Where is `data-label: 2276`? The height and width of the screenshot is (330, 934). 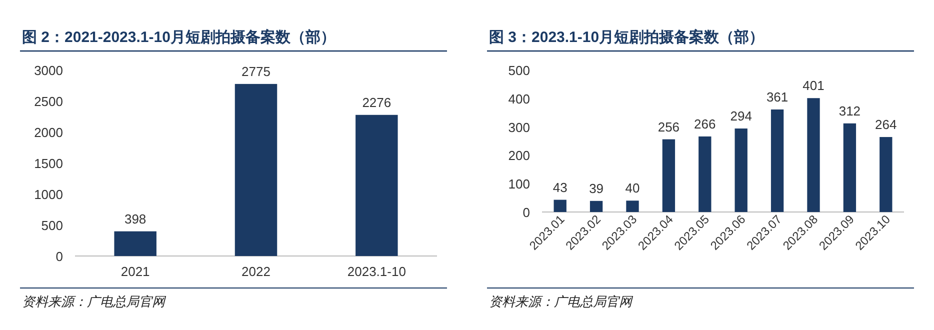 data-label: 2276 is located at coordinates (377, 102).